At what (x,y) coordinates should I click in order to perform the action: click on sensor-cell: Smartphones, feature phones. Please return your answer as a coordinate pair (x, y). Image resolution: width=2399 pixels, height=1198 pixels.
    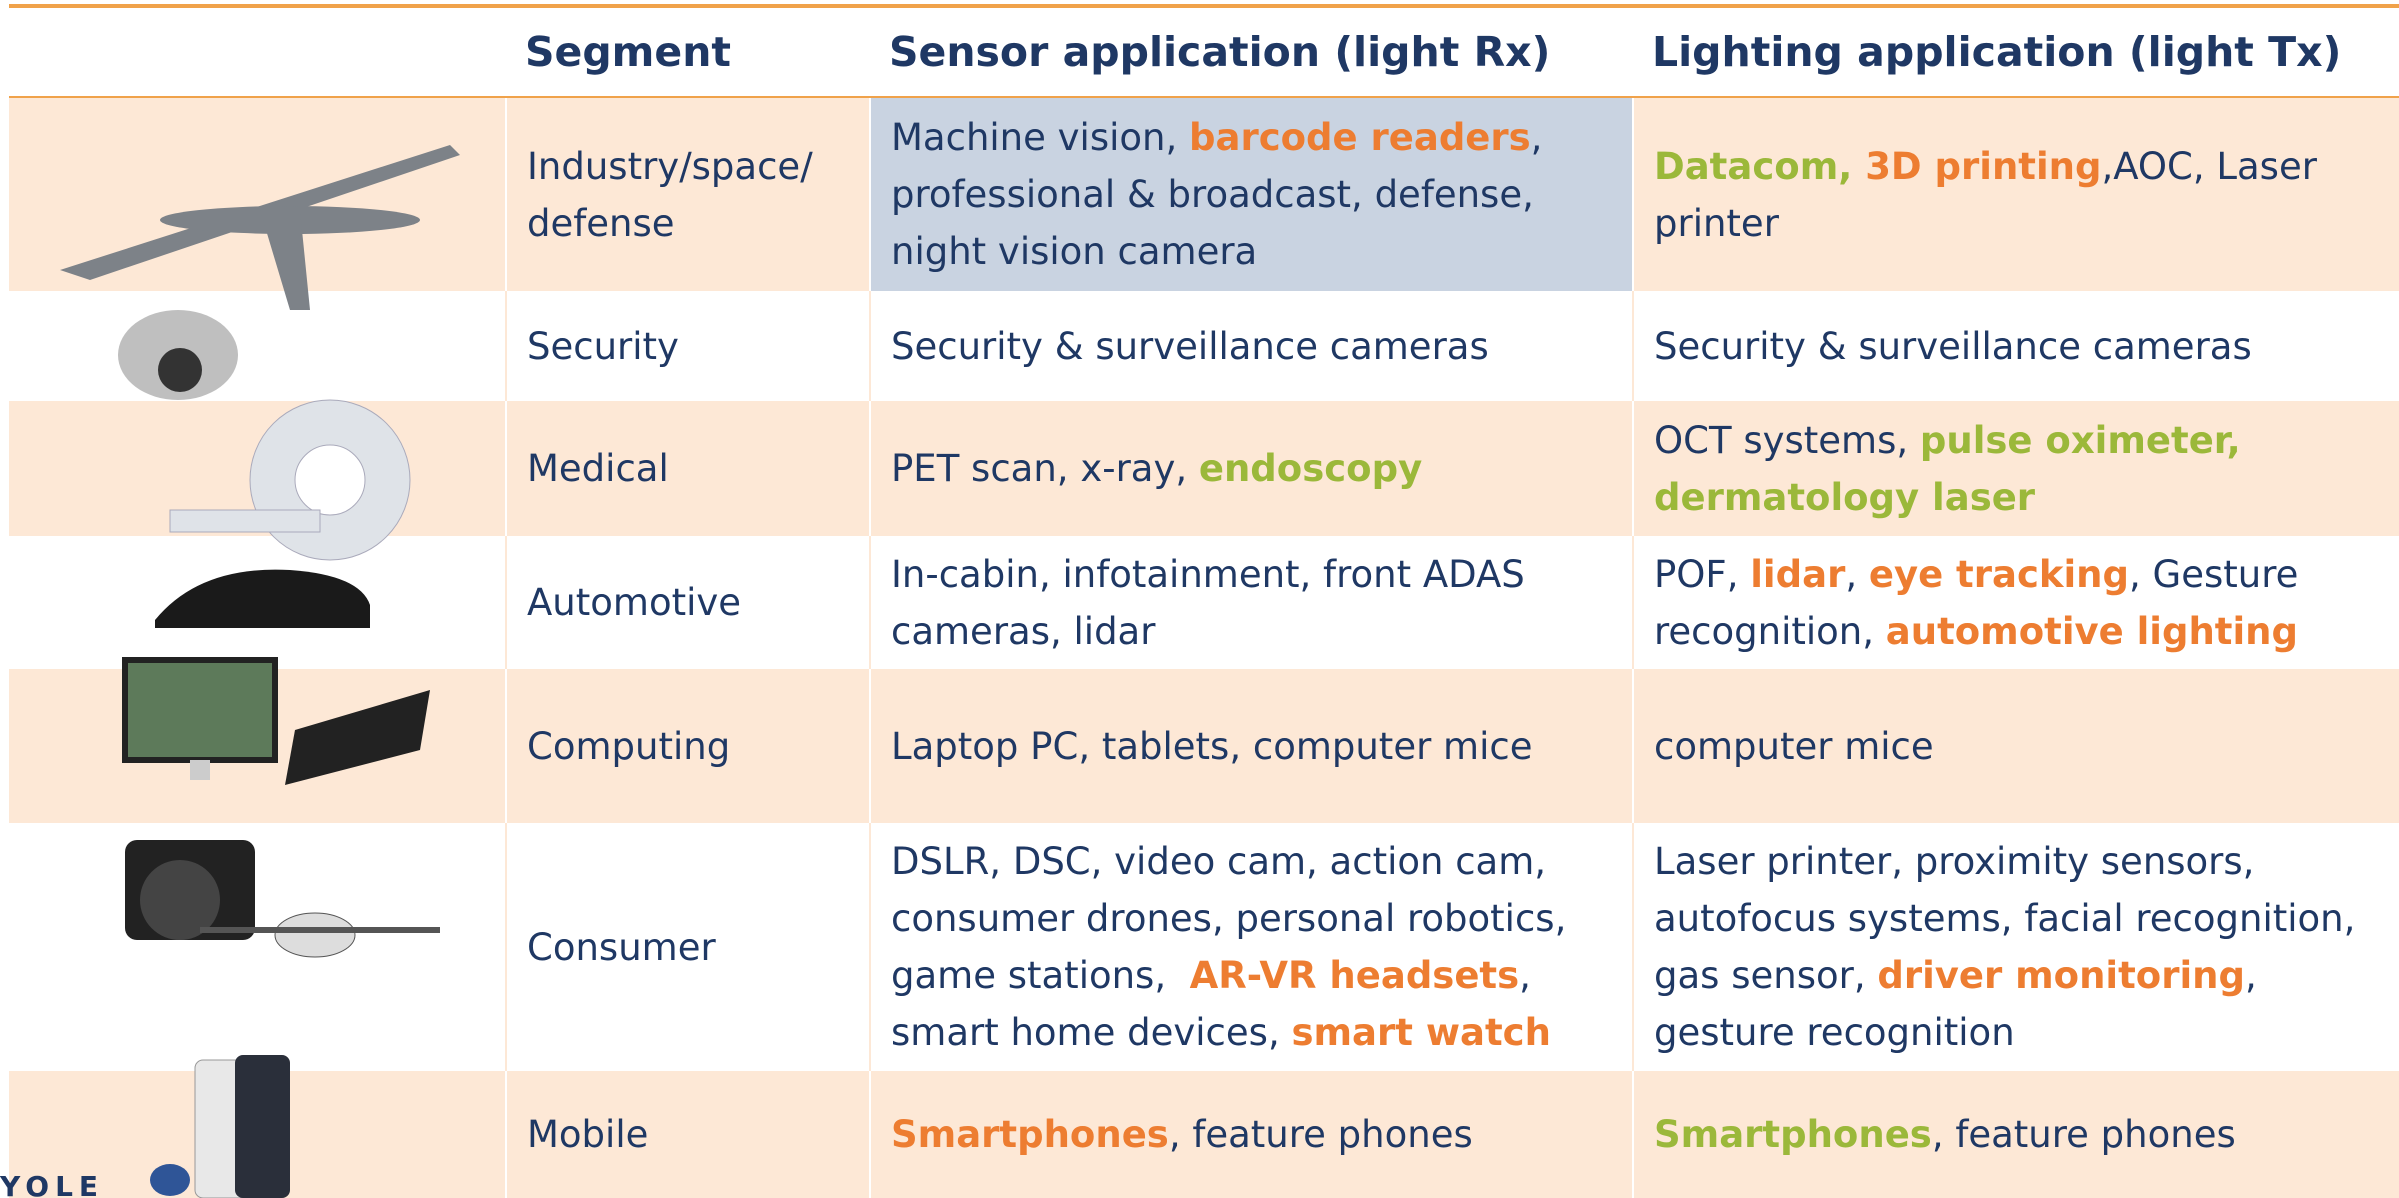
    Looking at the image, I should click on (1250, 1134).